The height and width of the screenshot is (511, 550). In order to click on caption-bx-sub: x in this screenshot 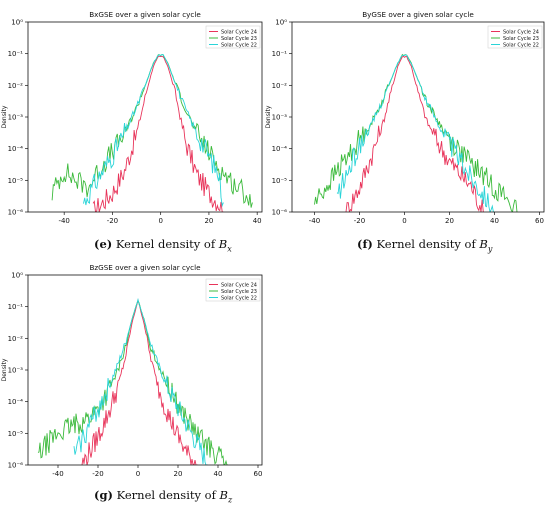, I will do `click(229, 249)`.